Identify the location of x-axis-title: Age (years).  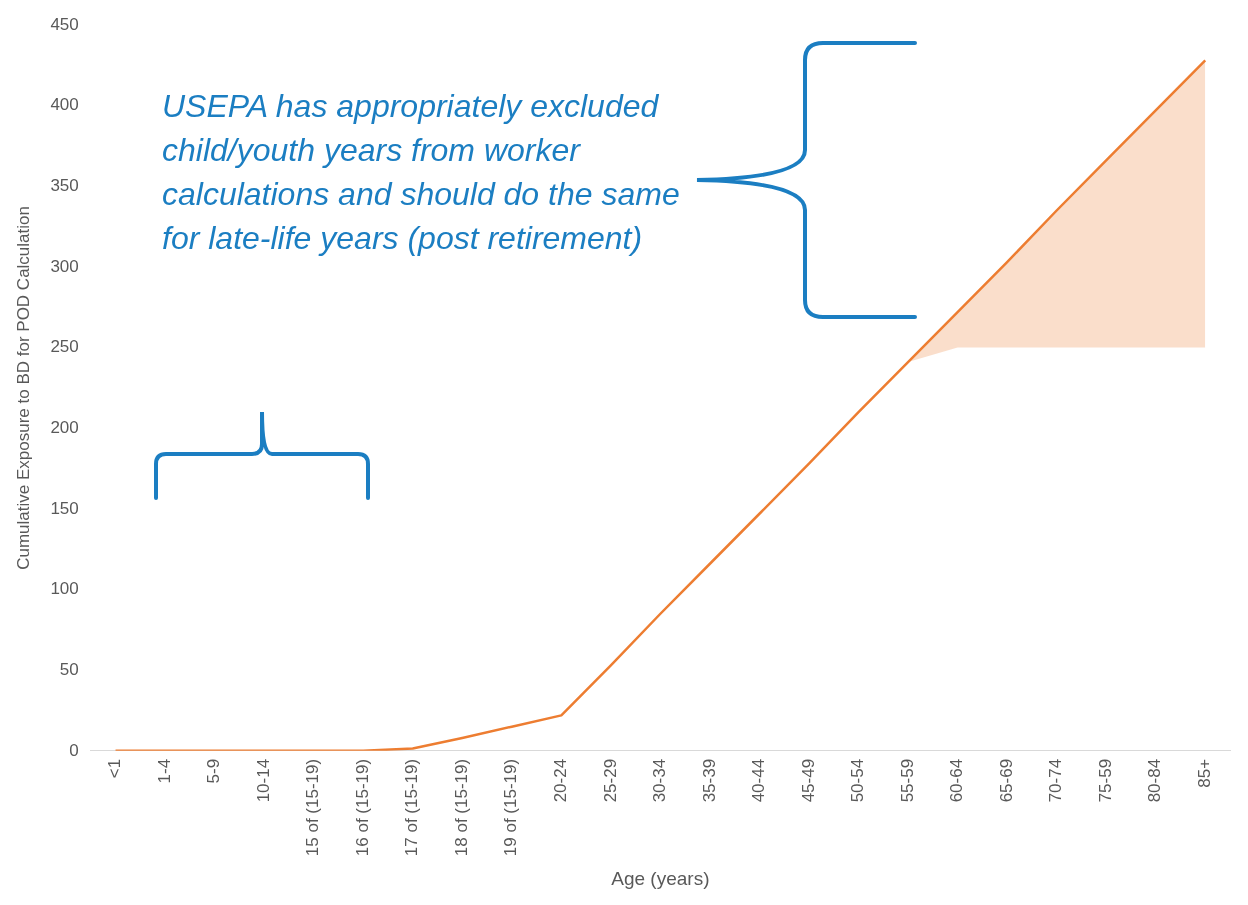
(660, 878).